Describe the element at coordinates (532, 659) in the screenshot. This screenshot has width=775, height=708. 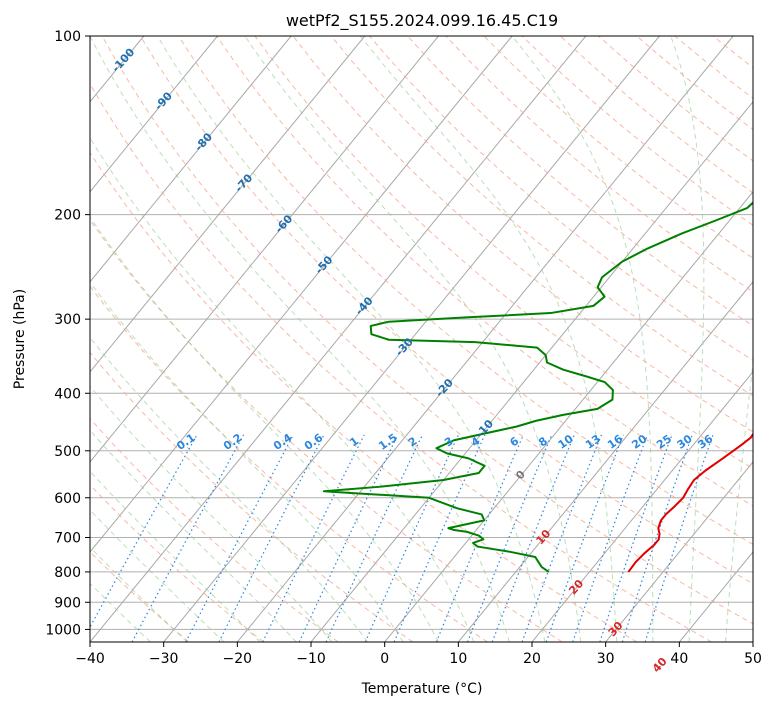
I see `x-tick-label: 20` at that location.